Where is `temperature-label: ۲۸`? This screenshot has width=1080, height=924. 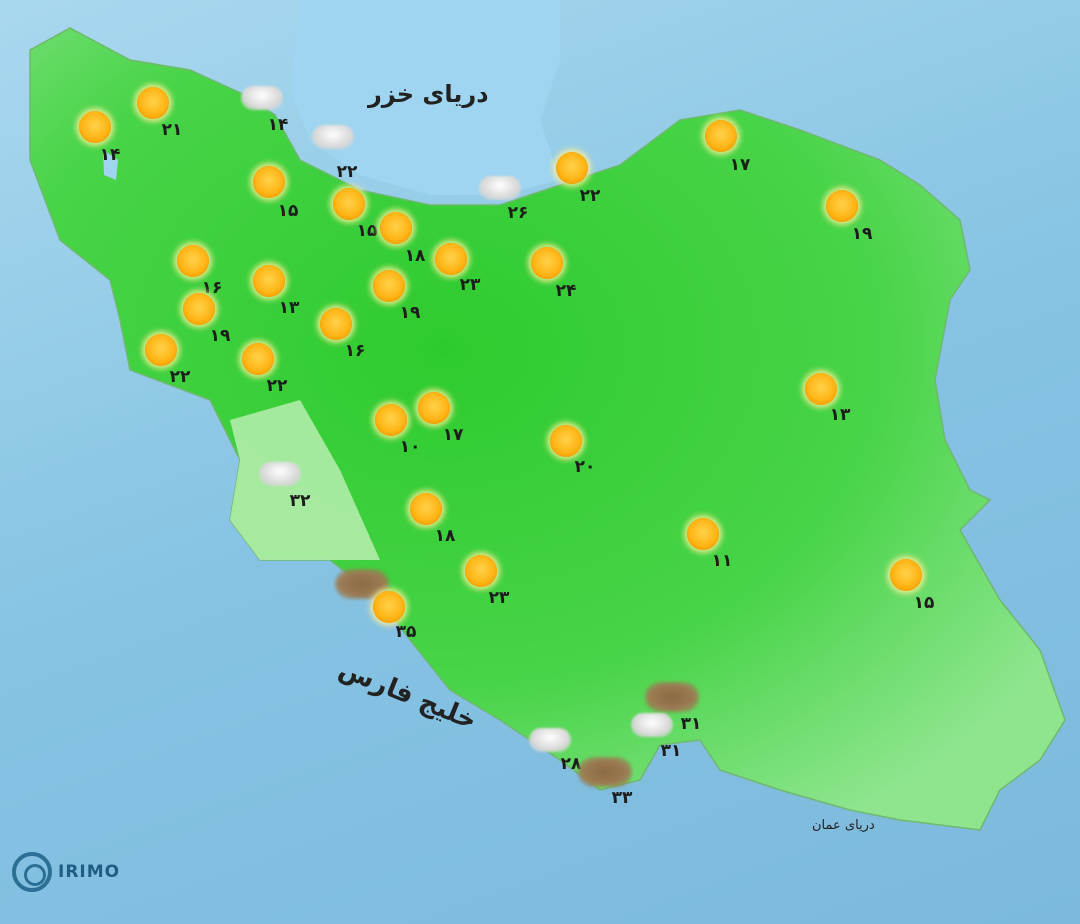
temperature-label: ۲۸ is located at coordinates (571, 764).